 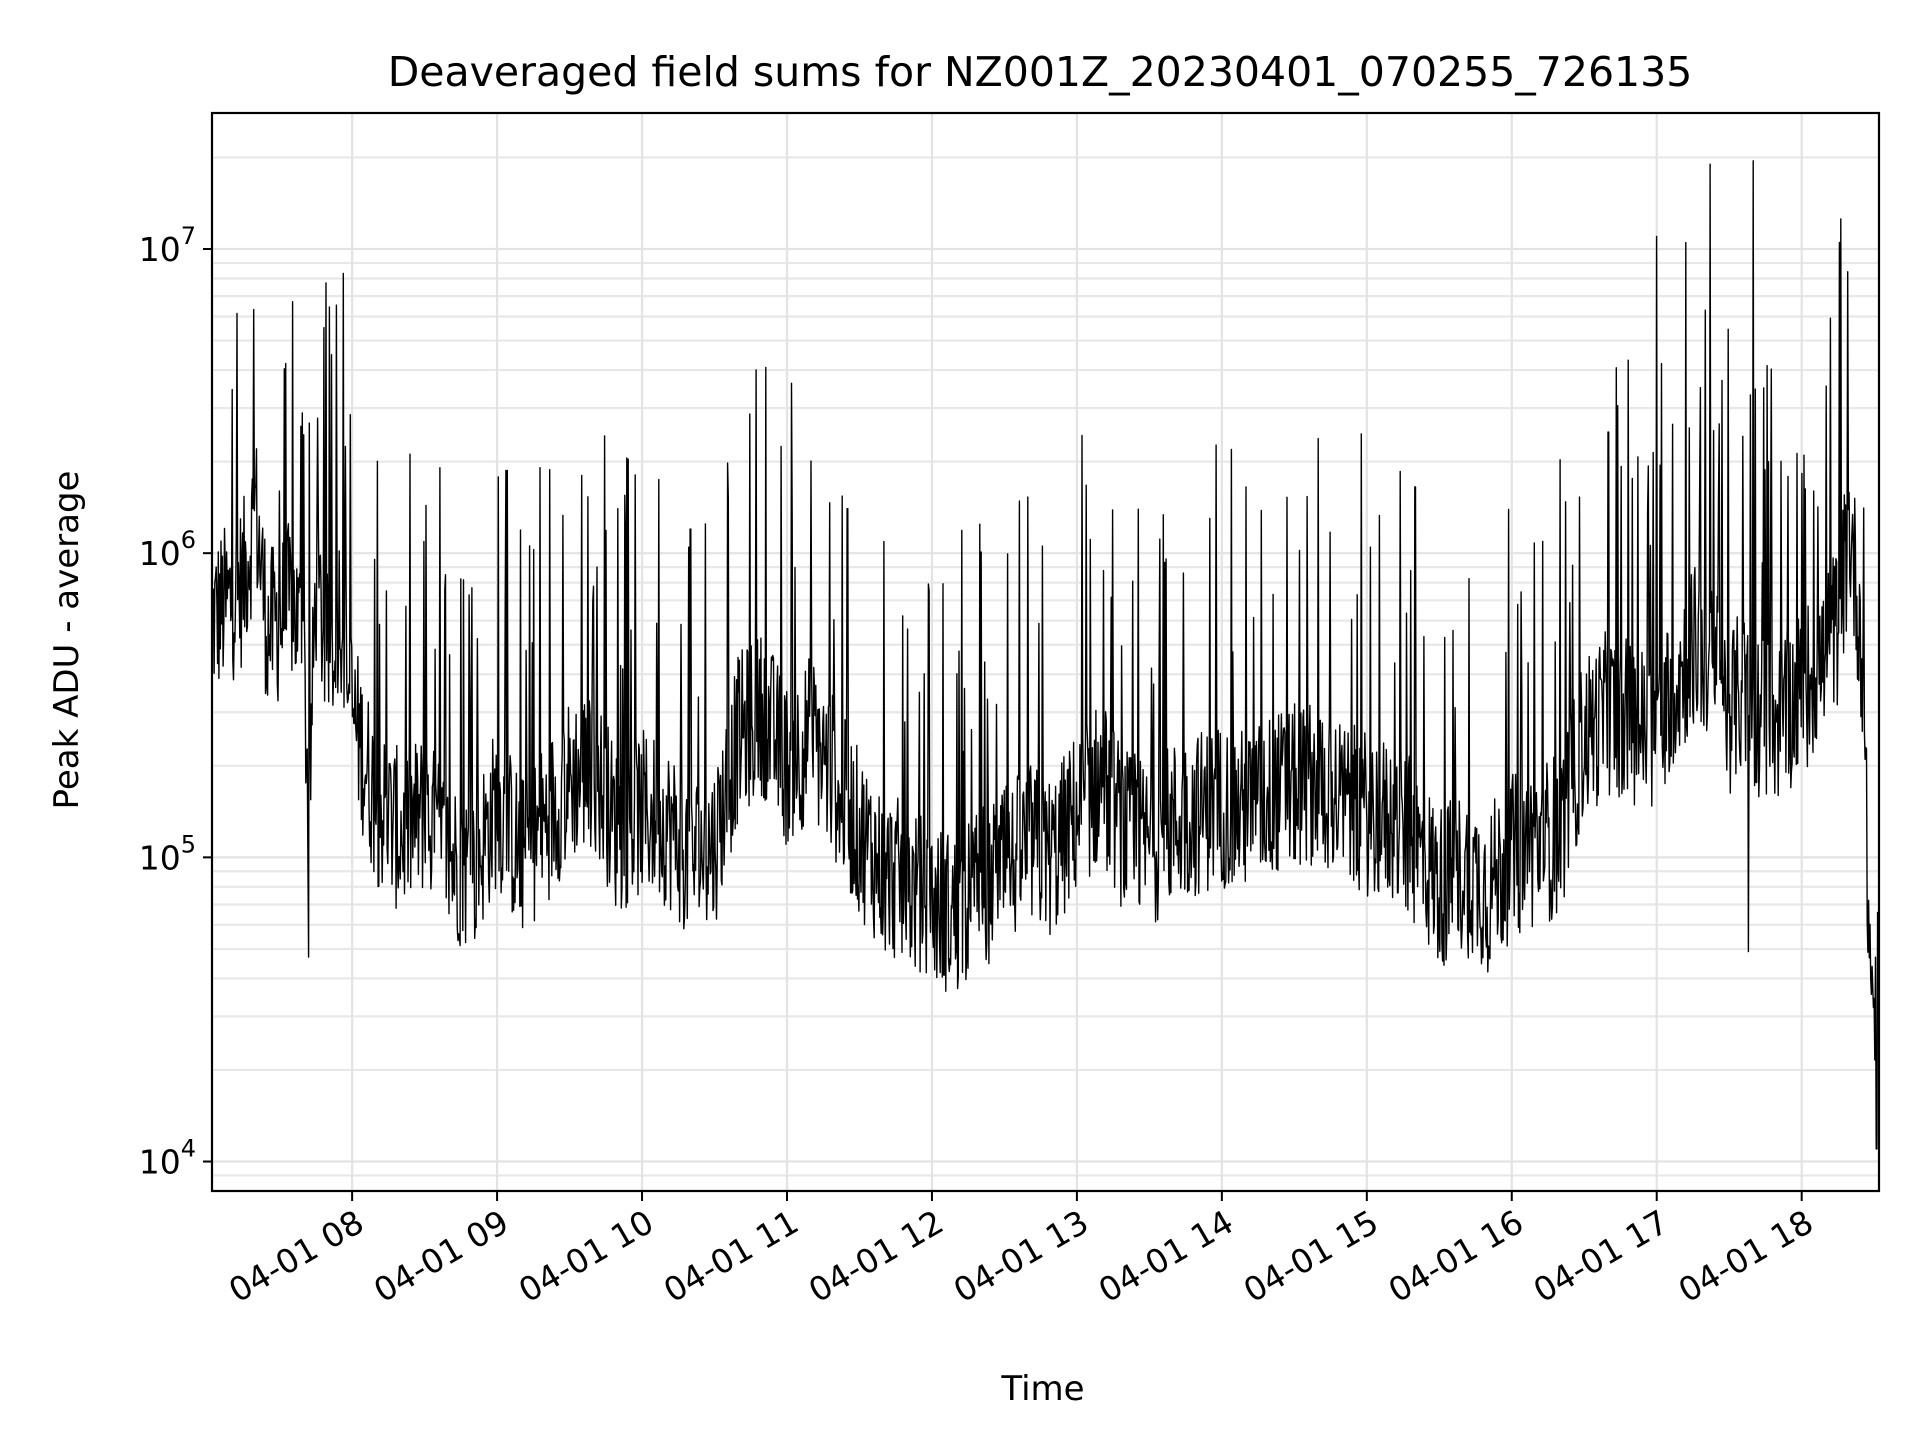 I want to click on x-tick-label: 04-01 17, so click(x=1601, y=1256).